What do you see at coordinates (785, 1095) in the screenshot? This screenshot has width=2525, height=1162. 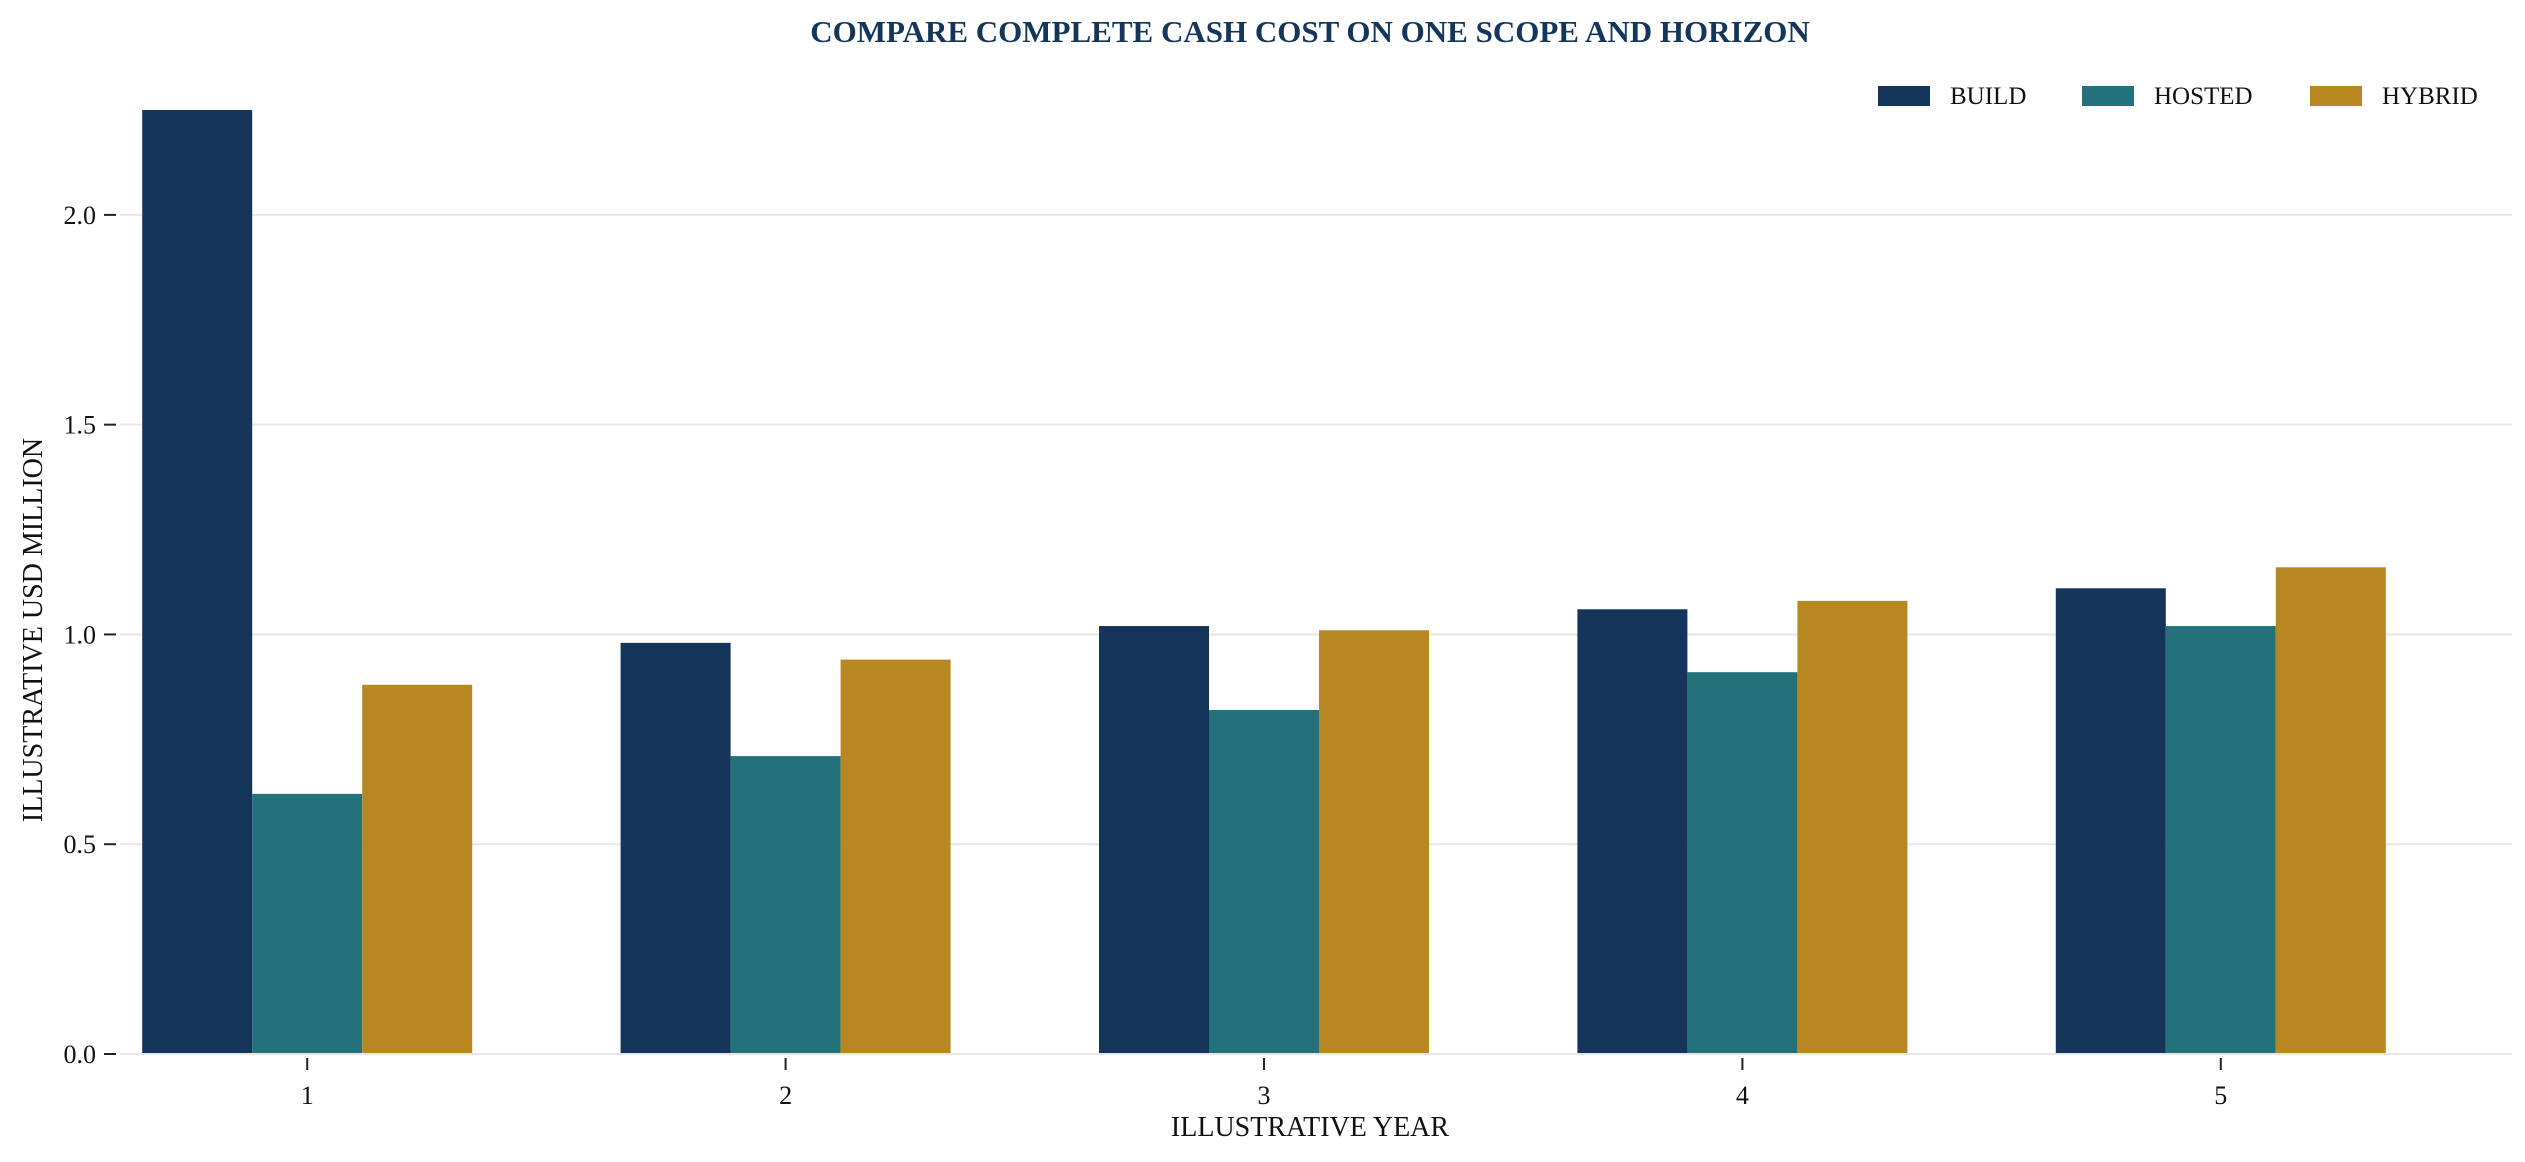 I see `x-tick-label: 2` at bounding box center [785, 1095].